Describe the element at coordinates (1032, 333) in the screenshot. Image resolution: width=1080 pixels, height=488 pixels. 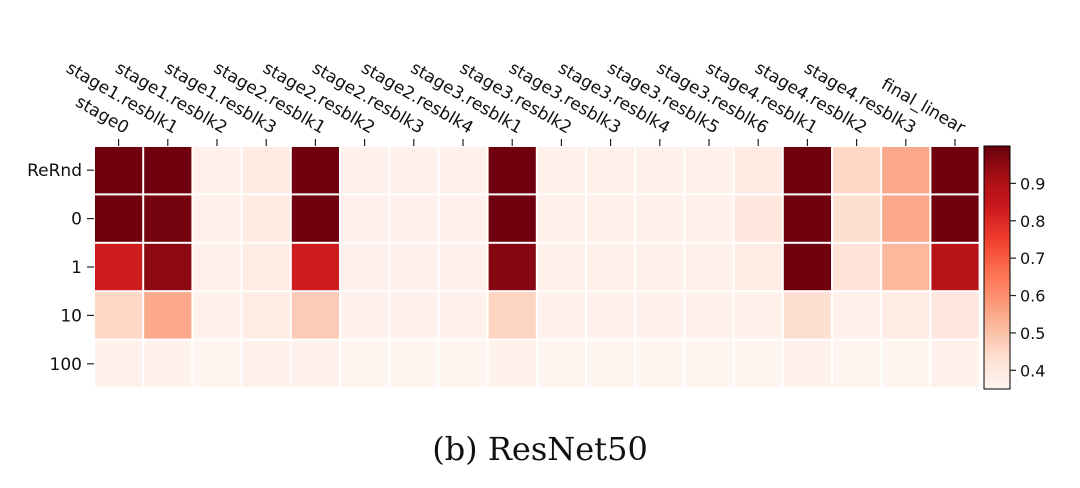
I see `colorbar-tick-label: 0.5` at that location.